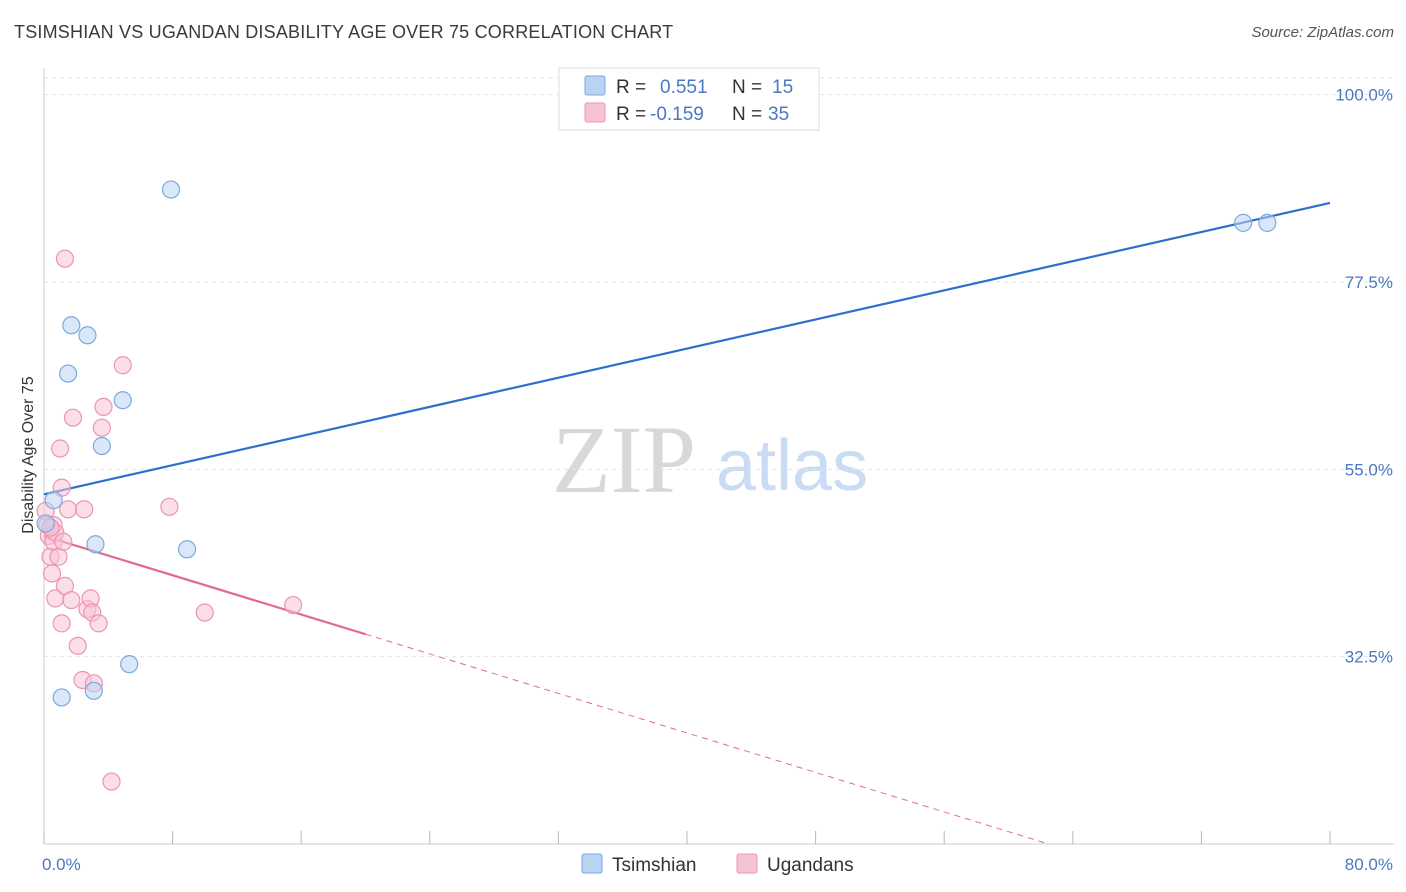 The width and height of the screenshot is (1406, 892). What do you see at coordinates (595, 112) in the screenshot?
I see `legend-swatch-ugandans` at bounding box center [595, 112].